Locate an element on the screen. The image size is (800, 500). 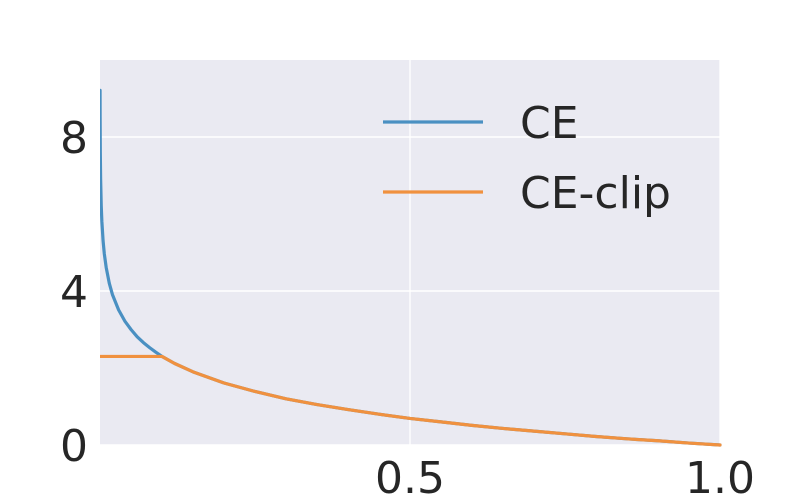
x-tick-label: 0.5 is located at coordinates (410, 476).